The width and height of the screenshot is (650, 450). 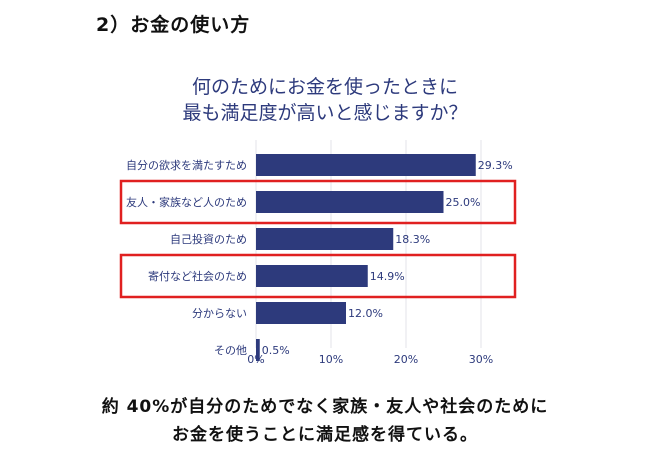 What do you see at coordinates (197, 276) in the screenshot?
I see `category-label-3: 寄付など社会のため` at bounding box center [197, 276].